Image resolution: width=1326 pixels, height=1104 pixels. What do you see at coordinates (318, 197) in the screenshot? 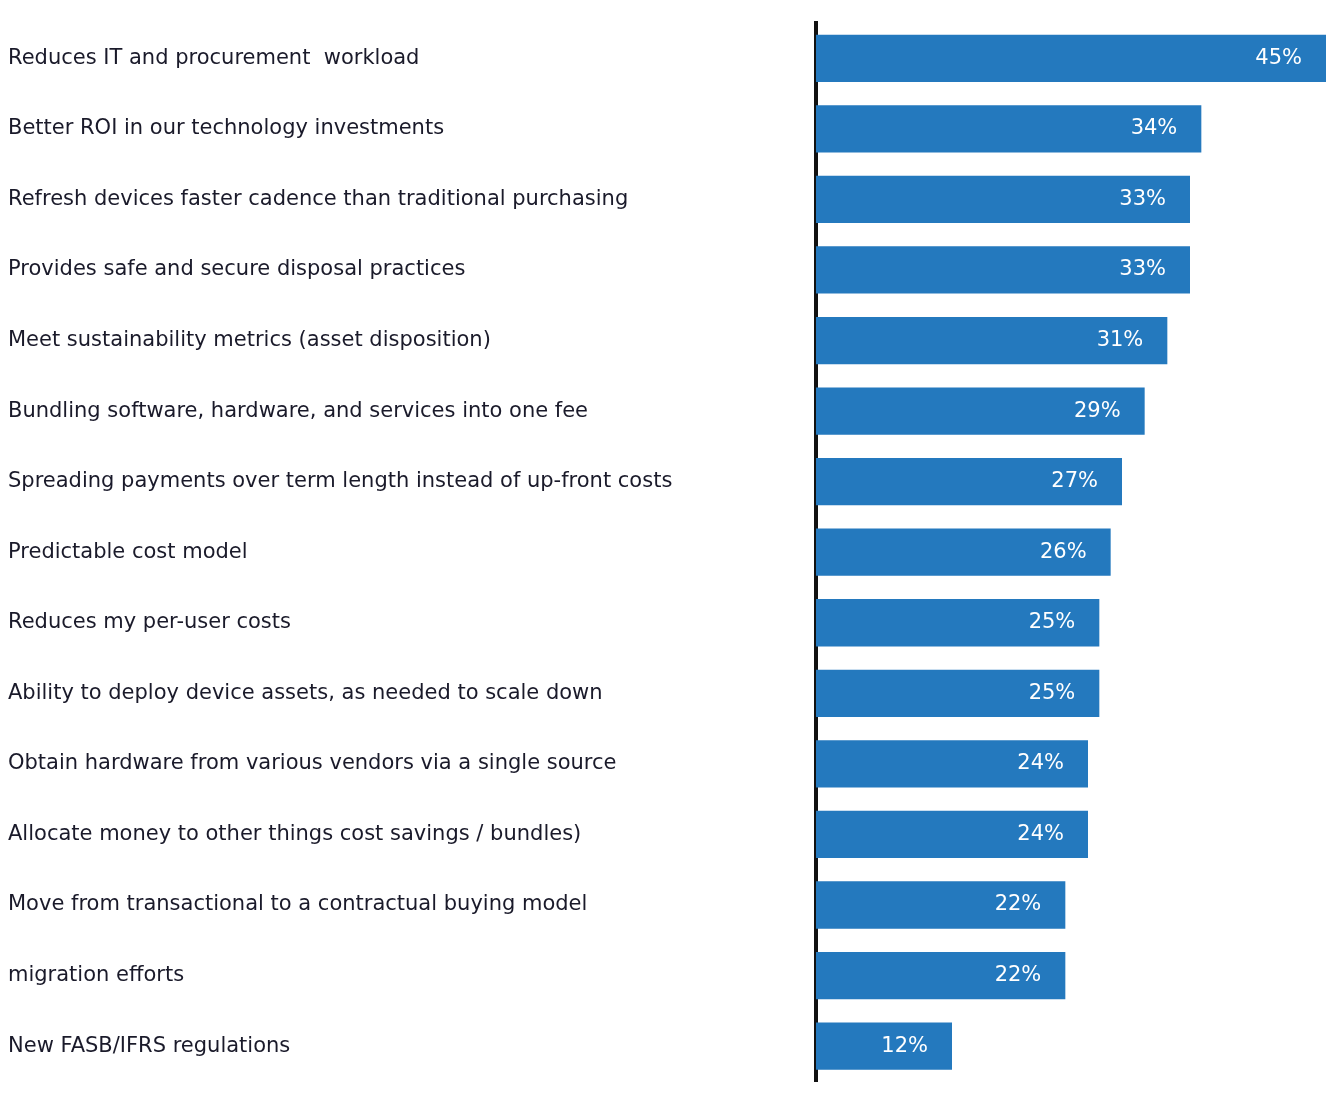
I see `y-tick-label: Refresh devices faster cadence than traditional purchasing` at bounding box center [318, 197].